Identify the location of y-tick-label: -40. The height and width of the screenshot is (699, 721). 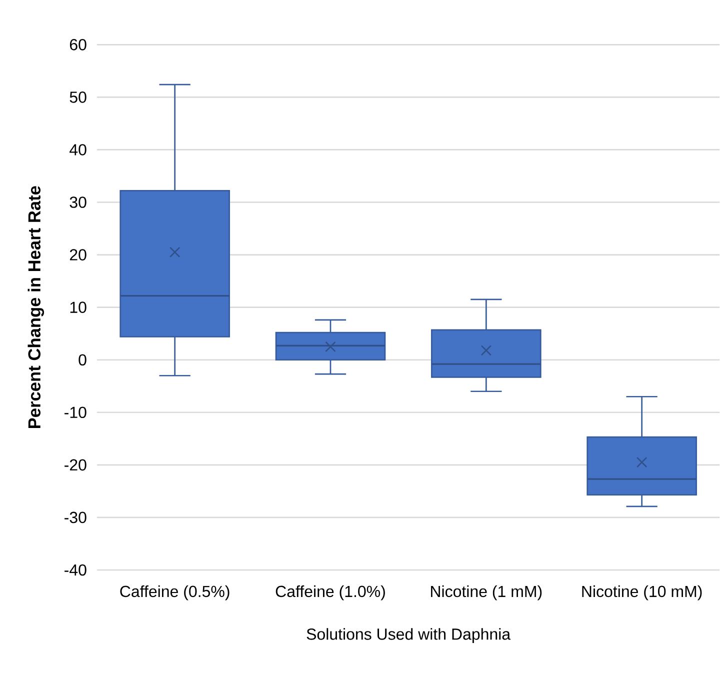
(75, 570).